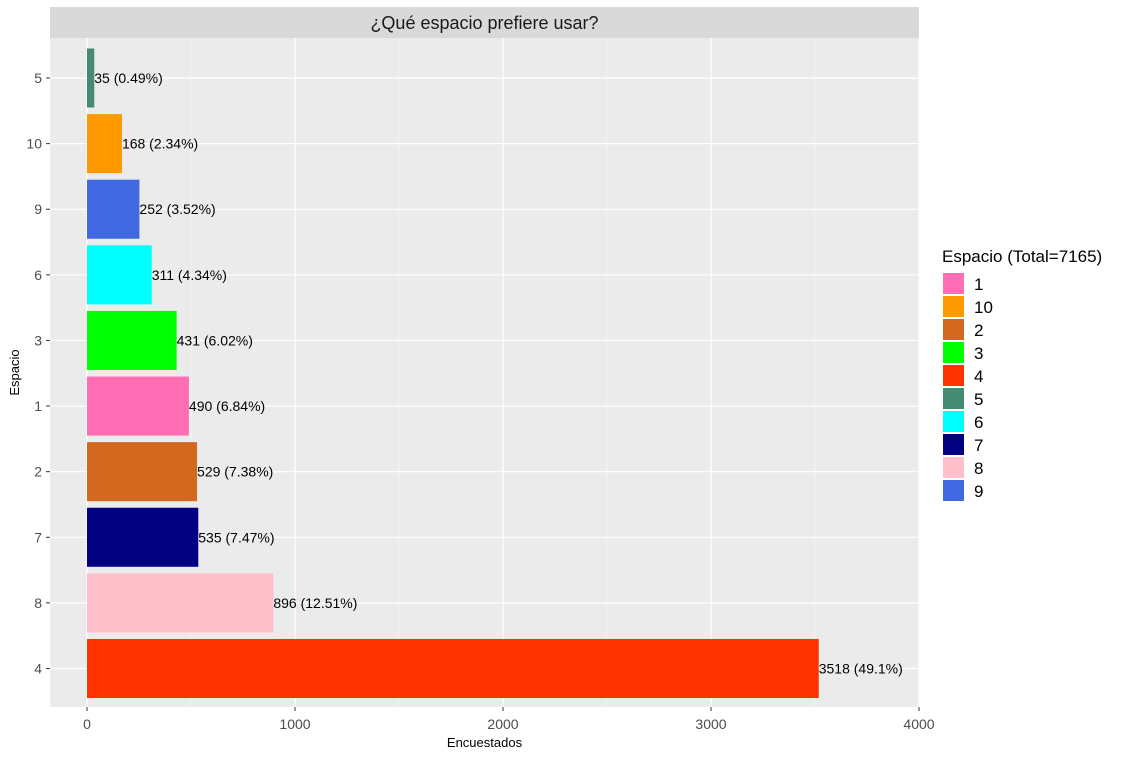  I want to click on legend-label: 9, so click(978, 491).